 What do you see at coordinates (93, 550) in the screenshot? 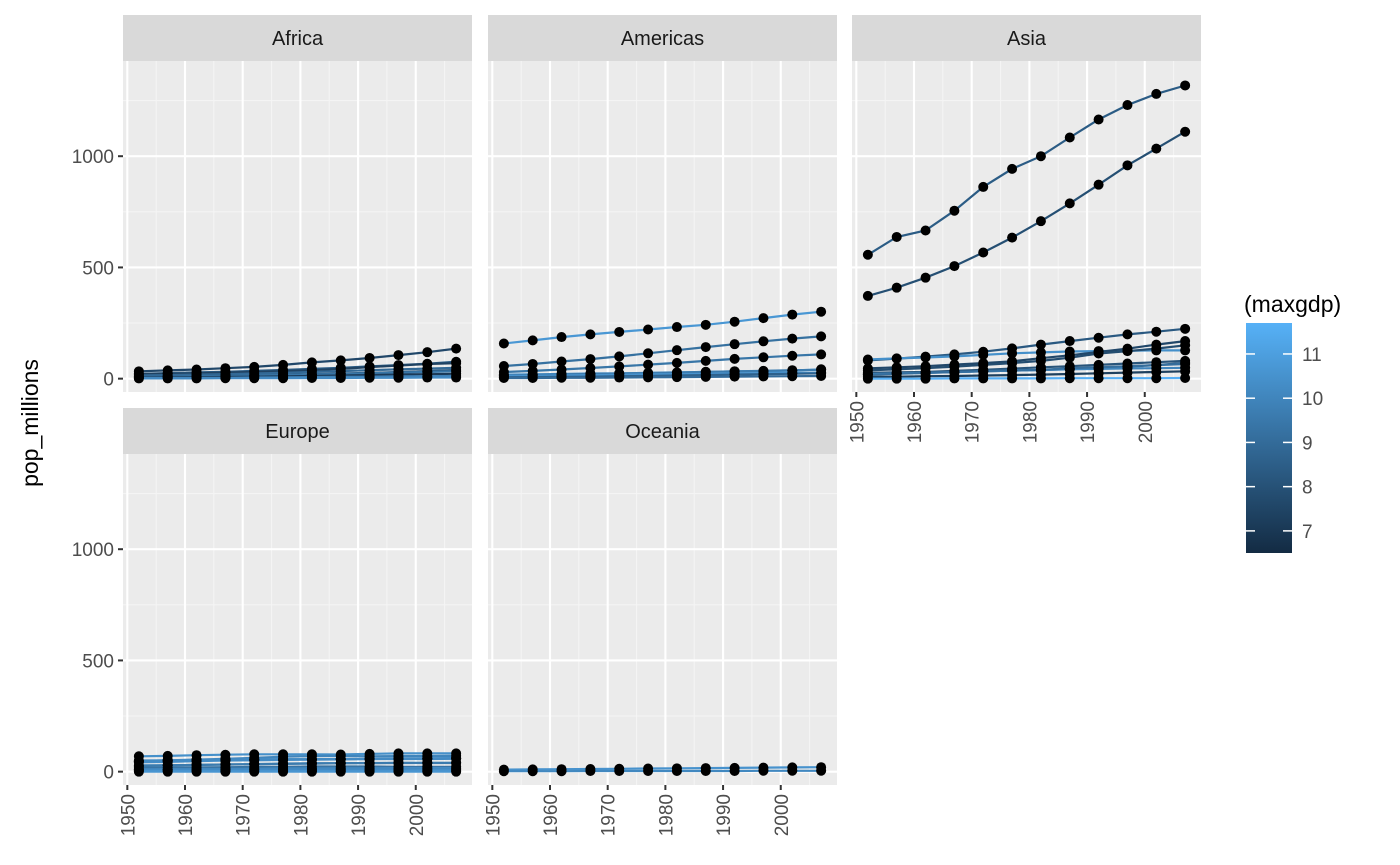
I see `y-tick-label: 1000` at bounding box center [93, 550].